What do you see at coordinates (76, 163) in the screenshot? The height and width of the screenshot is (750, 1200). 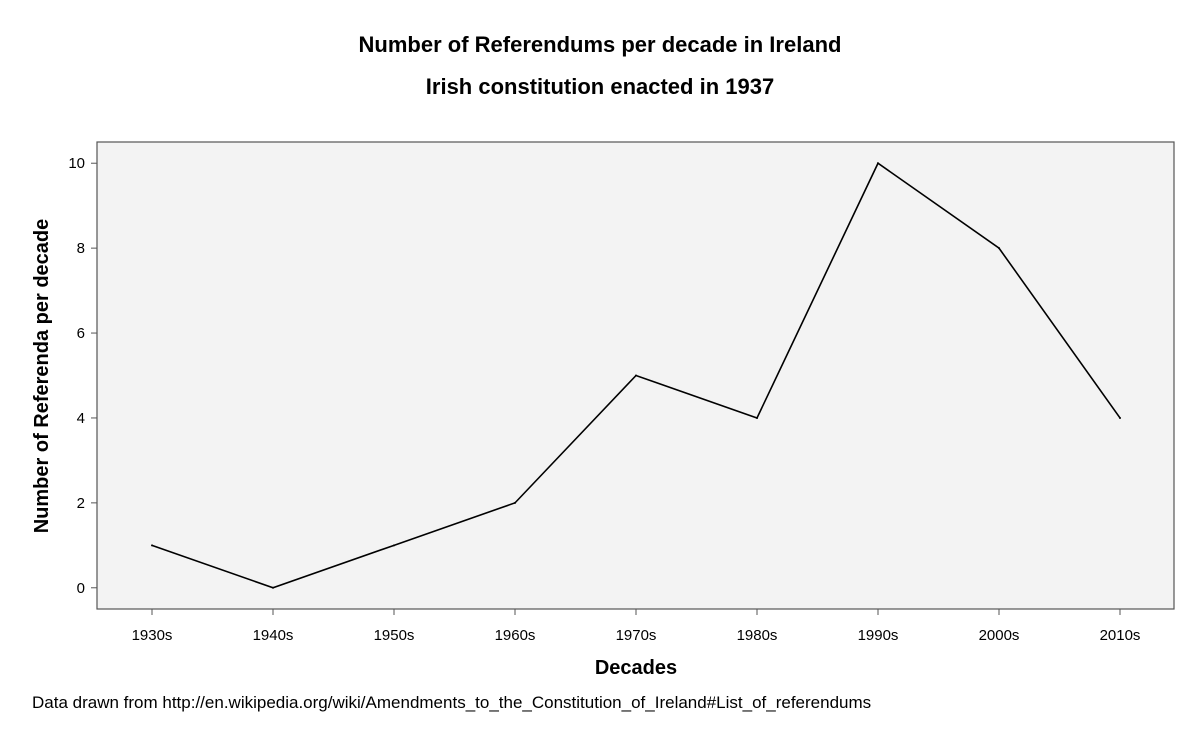 I see `y-tick-label: 10` at bounding box center [76, 163].